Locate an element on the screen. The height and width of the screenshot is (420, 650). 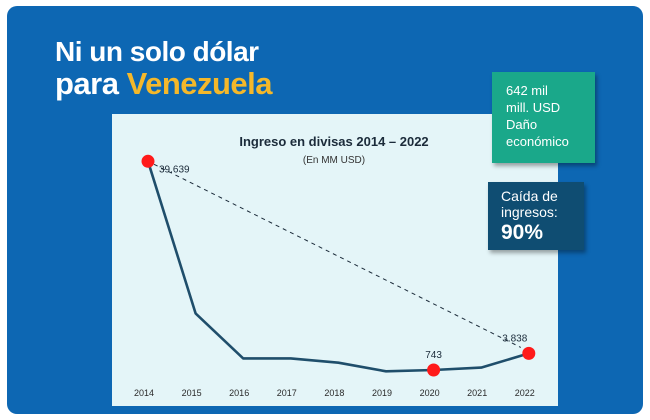
x-tick-2016: 2016 is located at coordinates (239, 393).